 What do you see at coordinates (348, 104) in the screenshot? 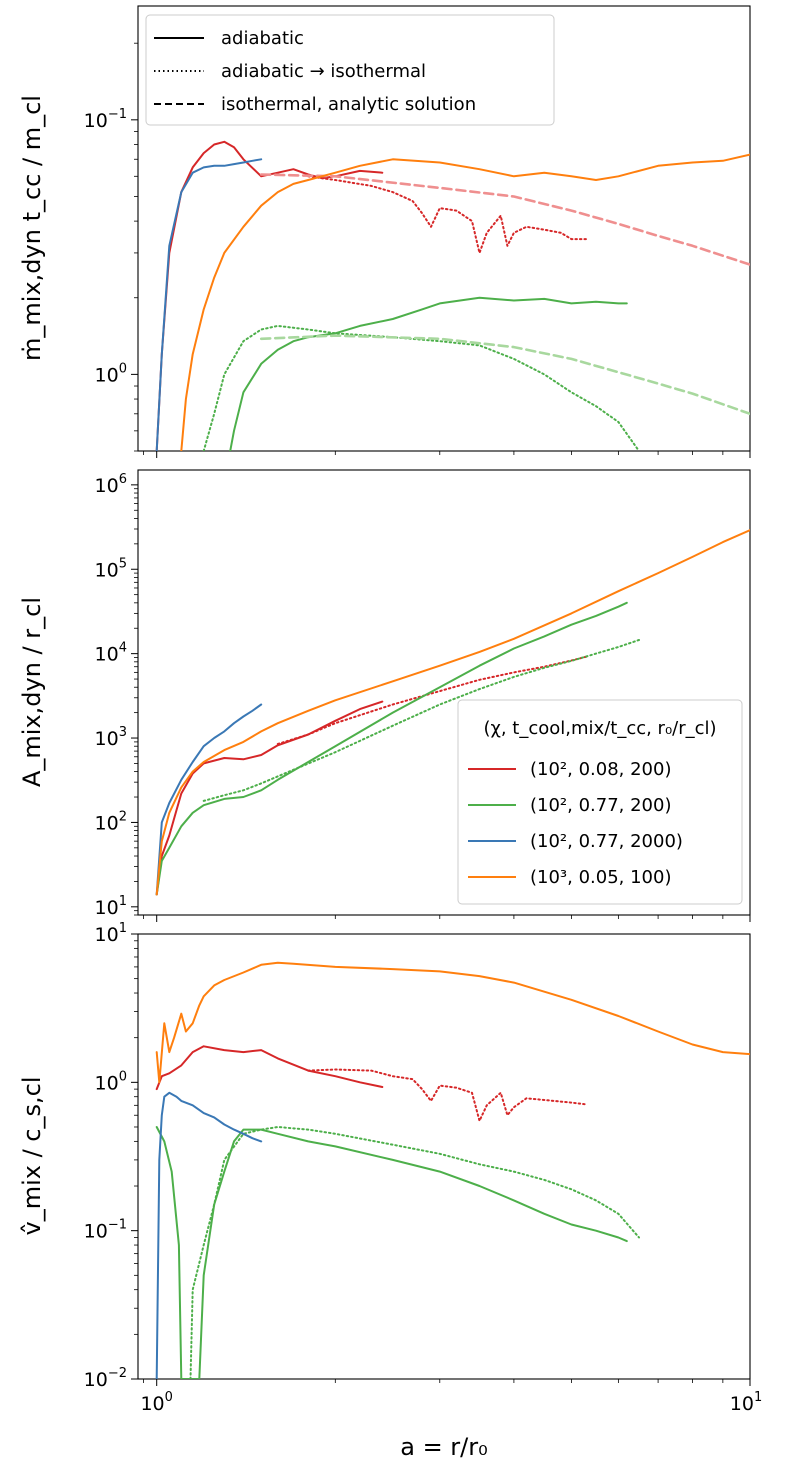
I see `legend-entry-isothermal-analytic: isothermal, analytic solution` at bounding box center [348, 104].